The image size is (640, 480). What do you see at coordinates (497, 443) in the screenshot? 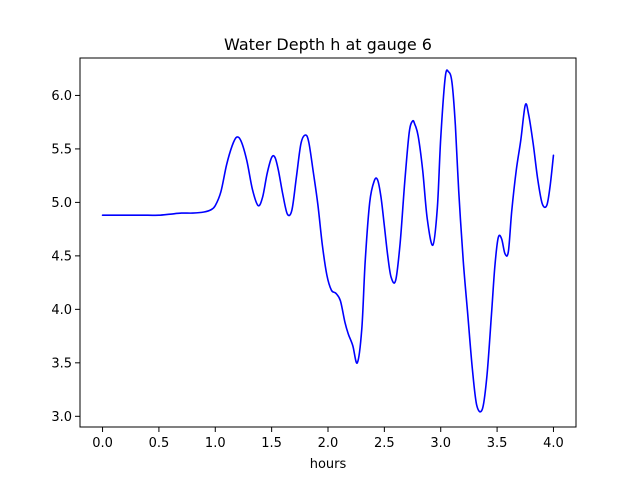
I see `x-tick-label: 3.5` at bounding box center [497, 443].